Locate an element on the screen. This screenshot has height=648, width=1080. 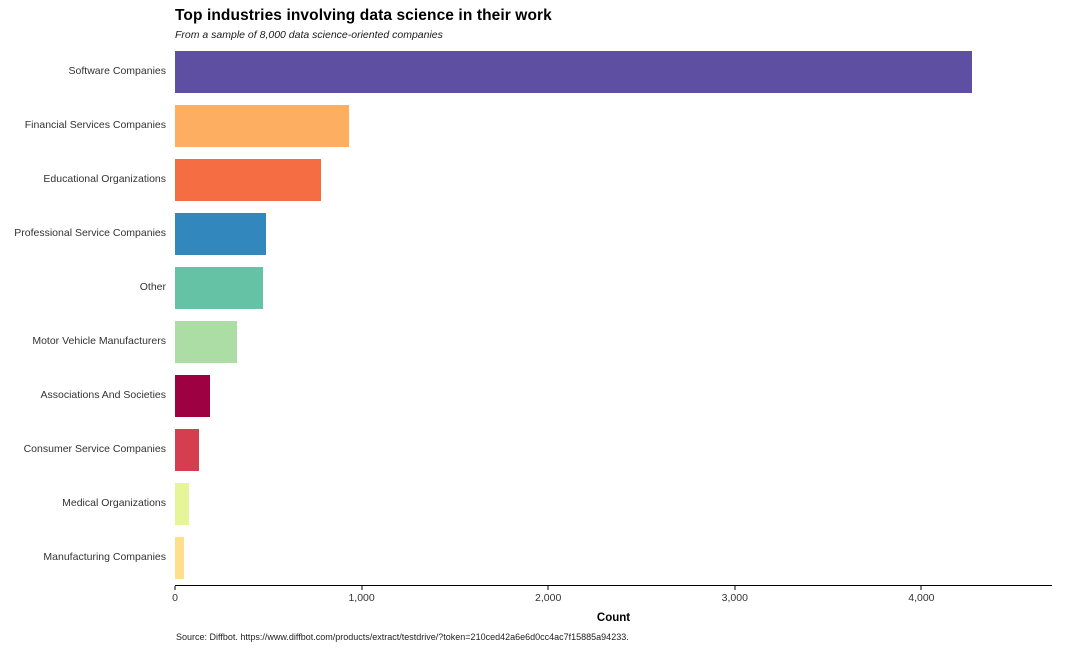
category-label: Manufacturing Companies is located at coordinates (104, 557).